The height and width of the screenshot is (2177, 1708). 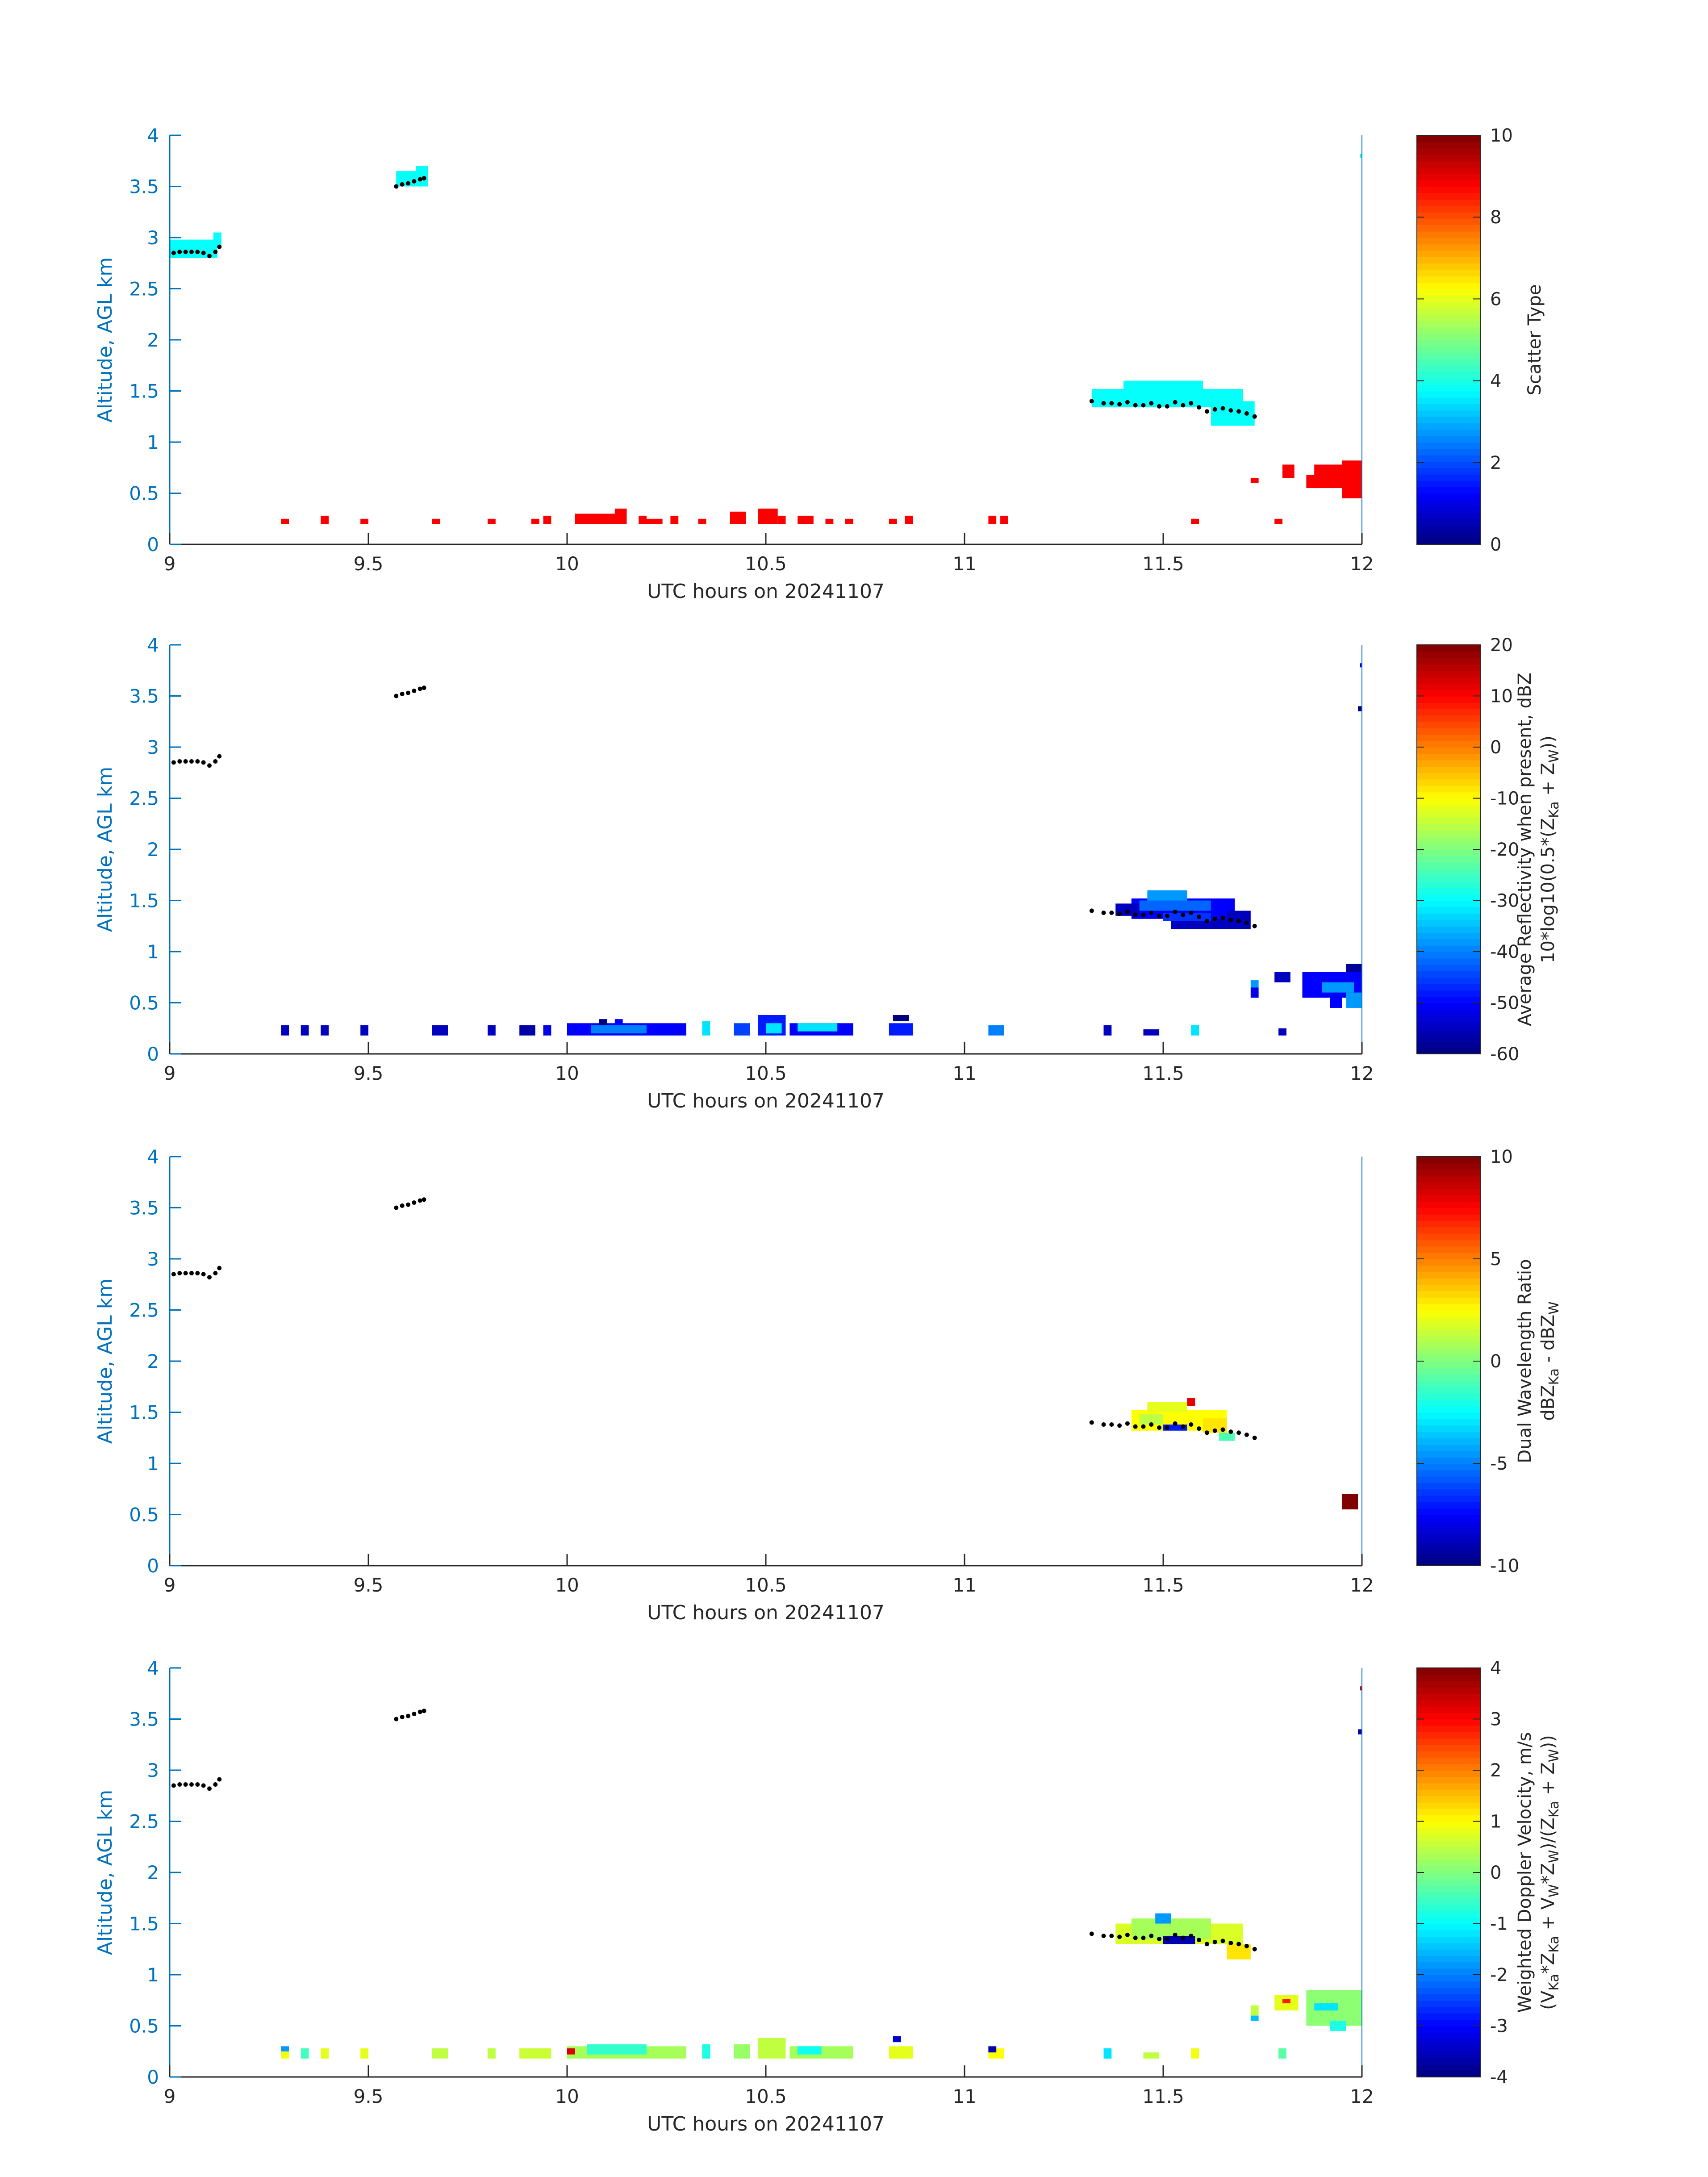 What do you see at coordinates (1504, 1003) in the screenshot?
I see `colorbar-tick-label: -50` at bounding box center [1504, 1003].